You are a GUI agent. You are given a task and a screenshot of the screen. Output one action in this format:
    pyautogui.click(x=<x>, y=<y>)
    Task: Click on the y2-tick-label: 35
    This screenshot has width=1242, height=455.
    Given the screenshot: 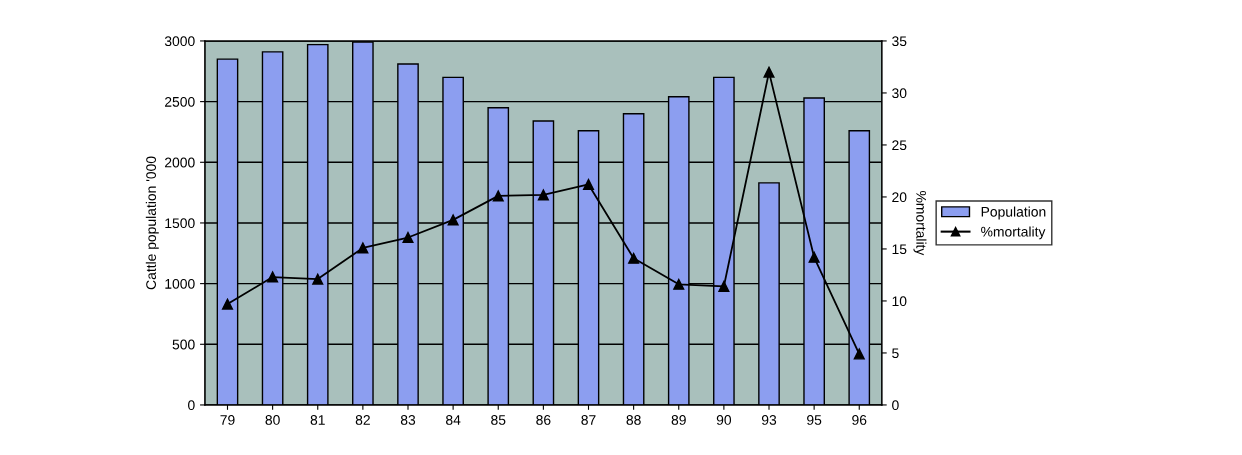 What is the action you would take?
    pyautogui.click(x=899, y=41)
    